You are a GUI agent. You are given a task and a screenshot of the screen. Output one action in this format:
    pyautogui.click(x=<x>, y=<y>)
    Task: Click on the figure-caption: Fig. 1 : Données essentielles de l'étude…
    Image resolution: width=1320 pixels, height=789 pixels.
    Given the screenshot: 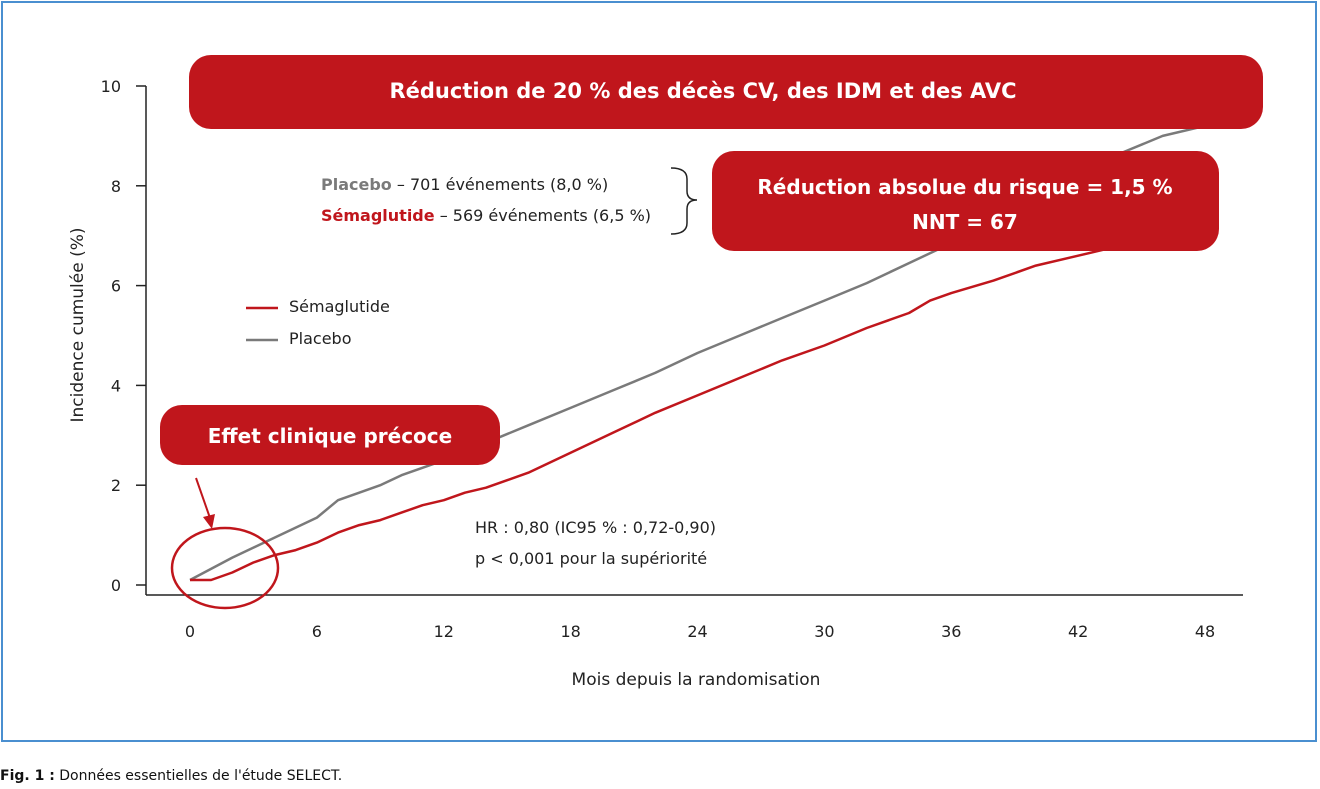 What is the action you would take?
    pyautogui.click(x=171, y=776)
    